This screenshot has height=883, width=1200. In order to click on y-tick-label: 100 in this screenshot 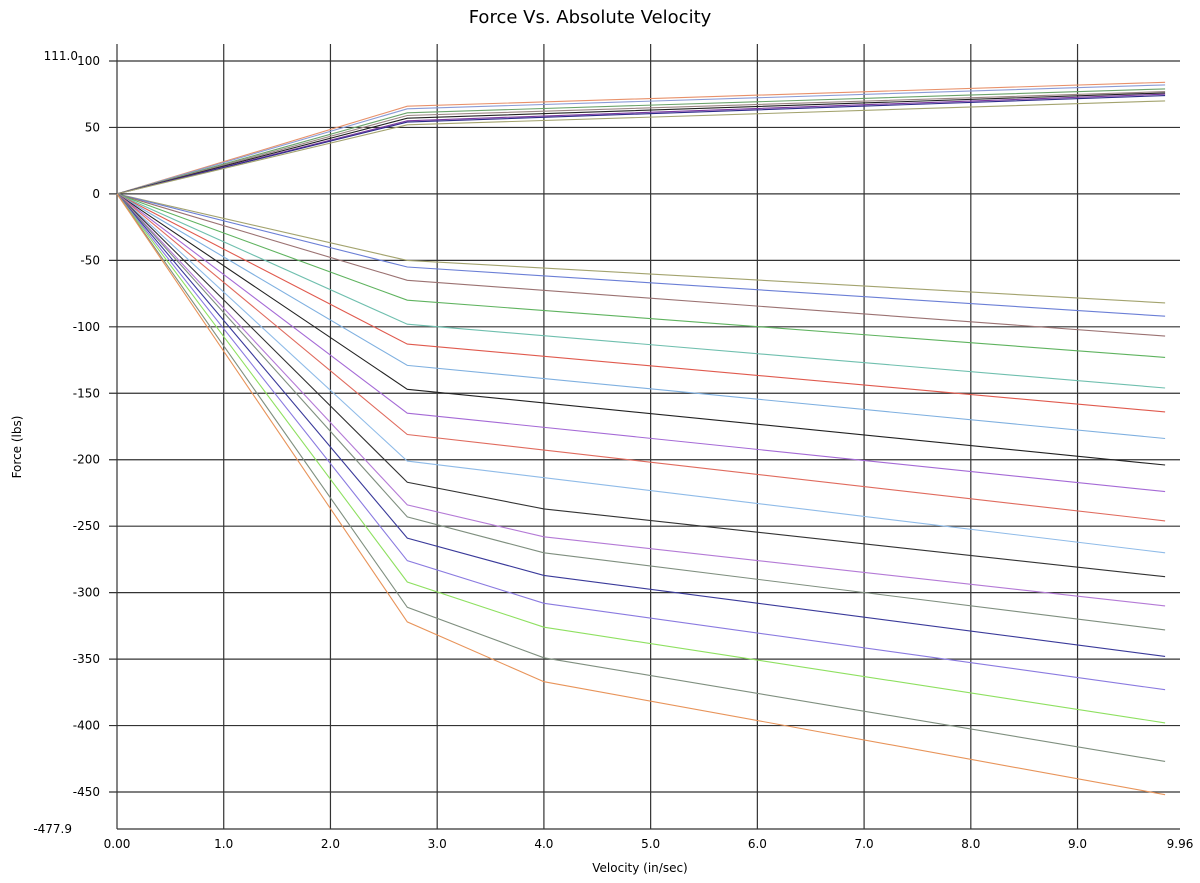, I will do `click(88, 61)`.